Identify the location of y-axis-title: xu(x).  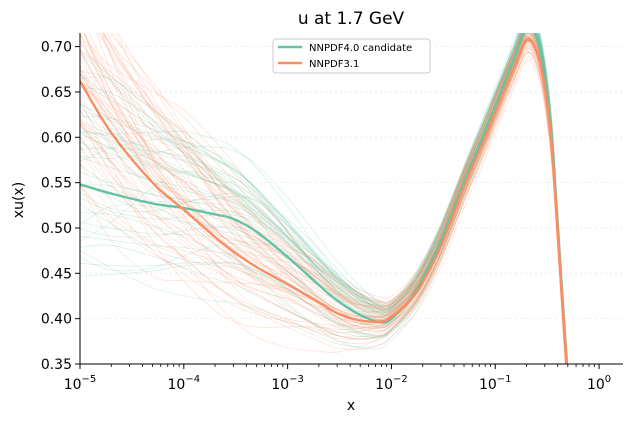
(19, 200).